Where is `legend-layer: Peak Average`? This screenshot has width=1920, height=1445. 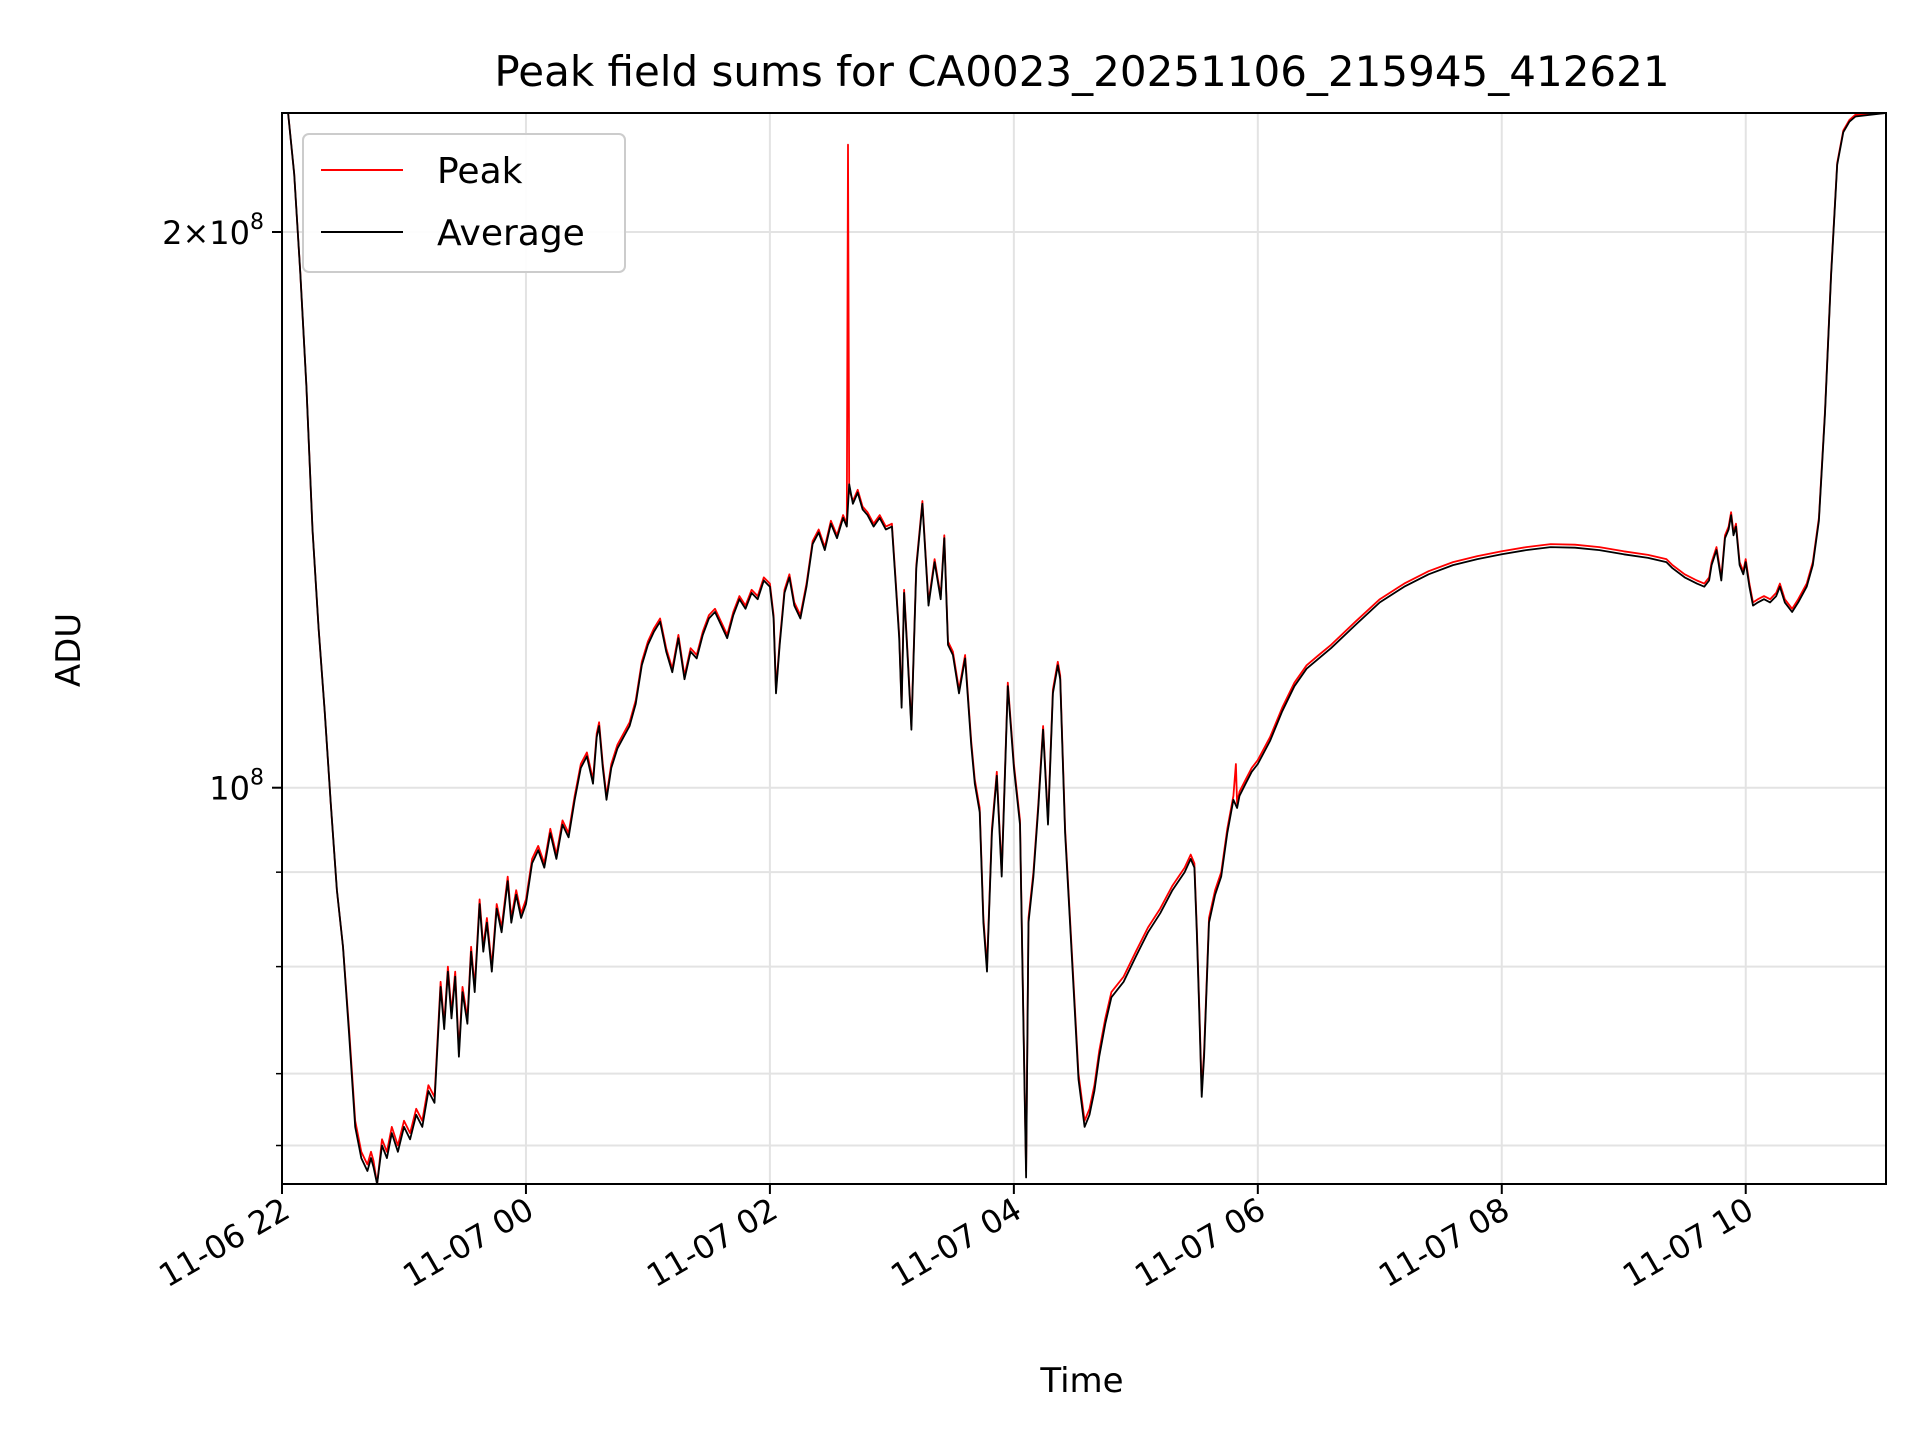 legend-layer: Peak Average is located at coordinates (464, 203).